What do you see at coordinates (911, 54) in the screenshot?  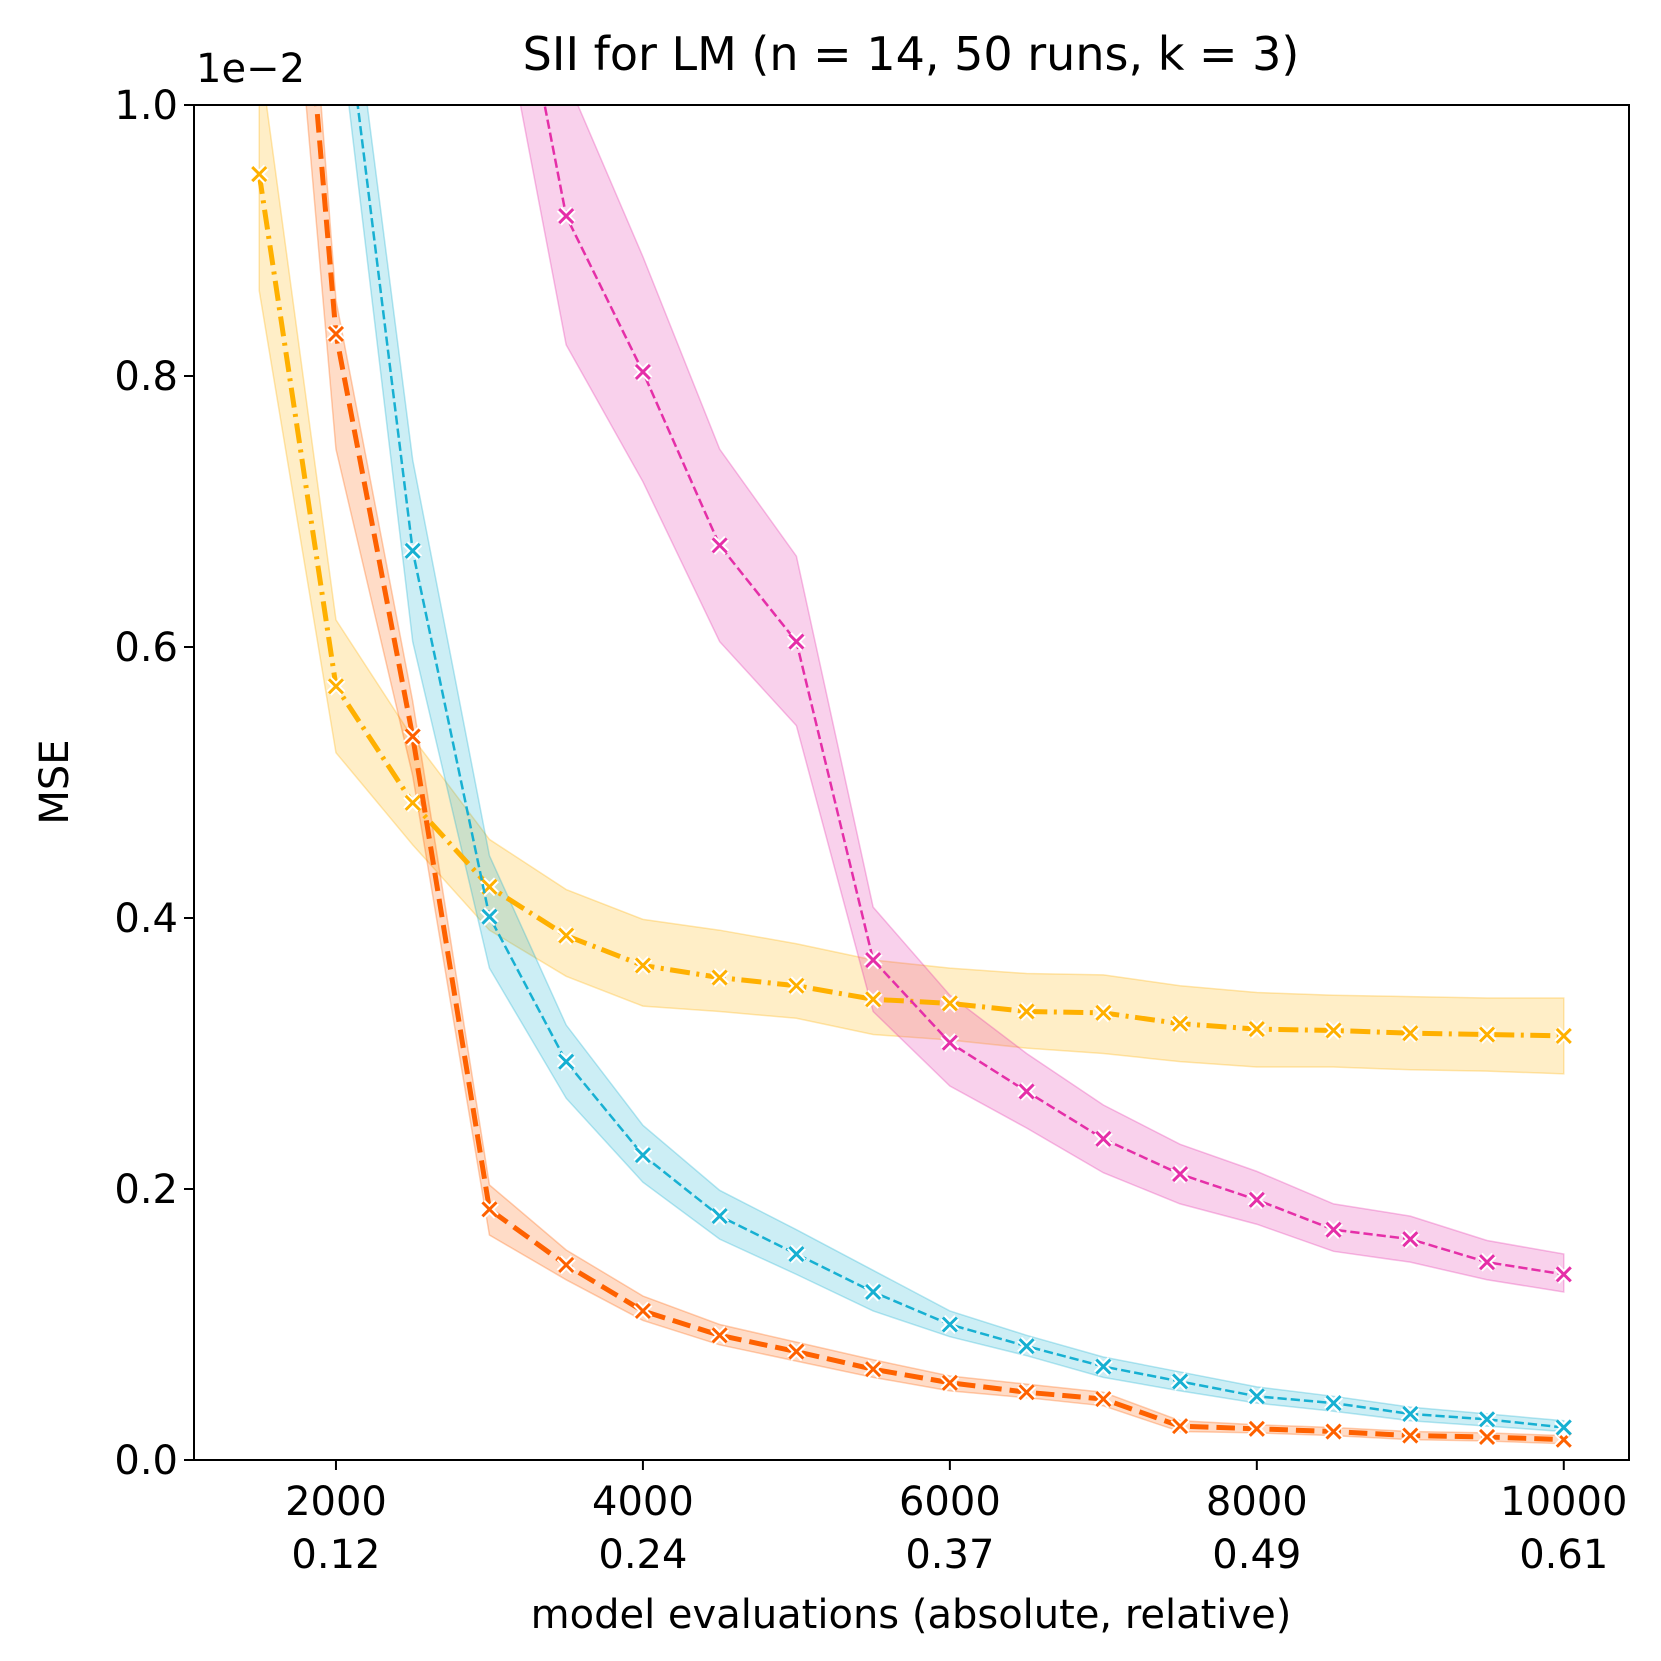 I see `chart-title: SII for LM (n = 14, 50 runs, k = 3)` at bounding box center [911, 54].